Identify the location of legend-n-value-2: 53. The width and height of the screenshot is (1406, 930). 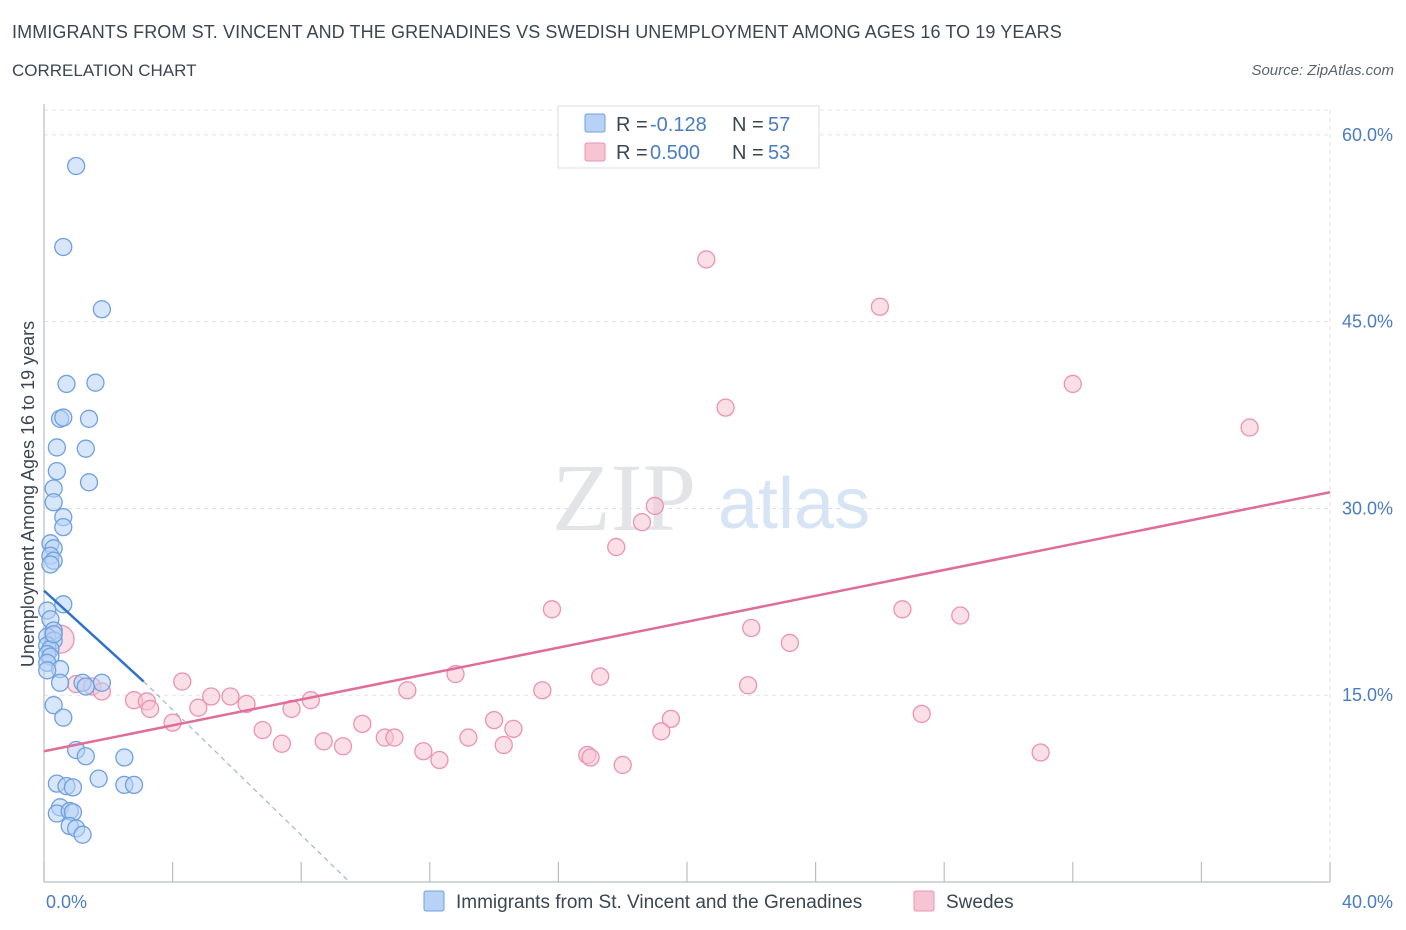
(779, 153).